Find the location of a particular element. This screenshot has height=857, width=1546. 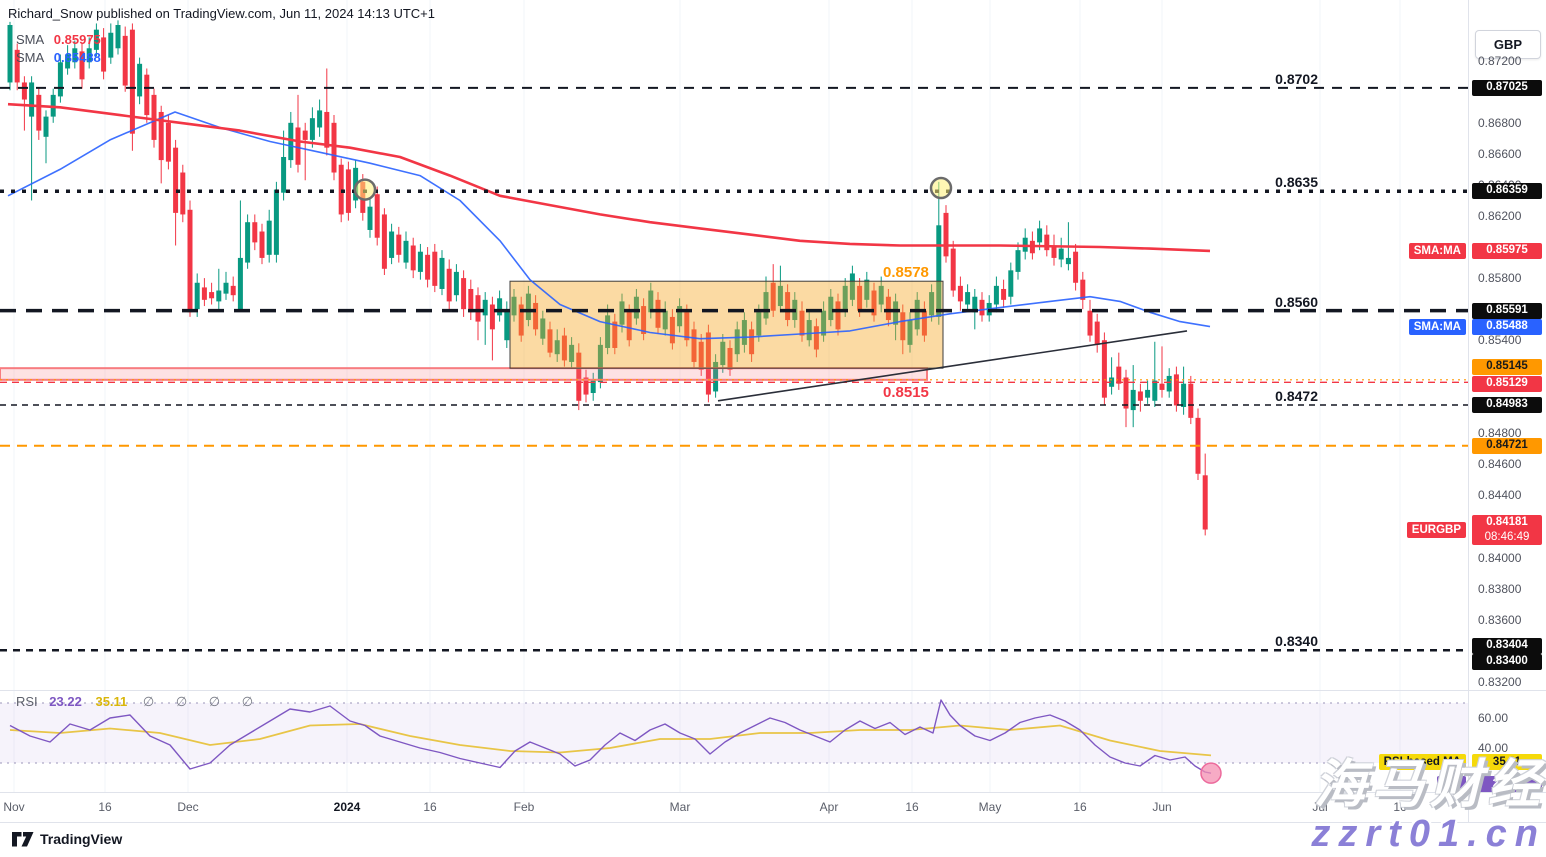

rsi-tag: 35.11 is located at coordinates (1507, 762).